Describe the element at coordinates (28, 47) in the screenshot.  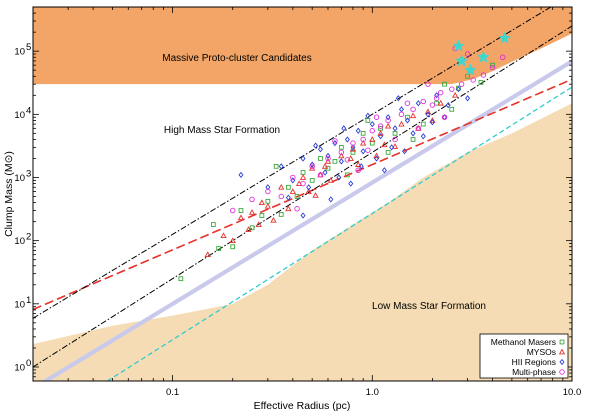
I see `y-tick-label-exponent: 5` at that location.